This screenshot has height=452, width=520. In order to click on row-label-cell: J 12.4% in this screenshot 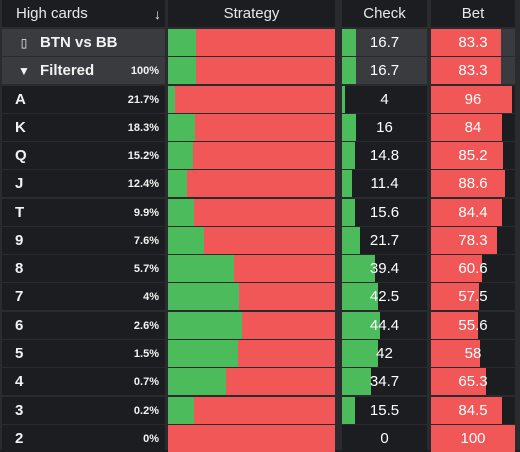, I will do `click(83, 183)`.